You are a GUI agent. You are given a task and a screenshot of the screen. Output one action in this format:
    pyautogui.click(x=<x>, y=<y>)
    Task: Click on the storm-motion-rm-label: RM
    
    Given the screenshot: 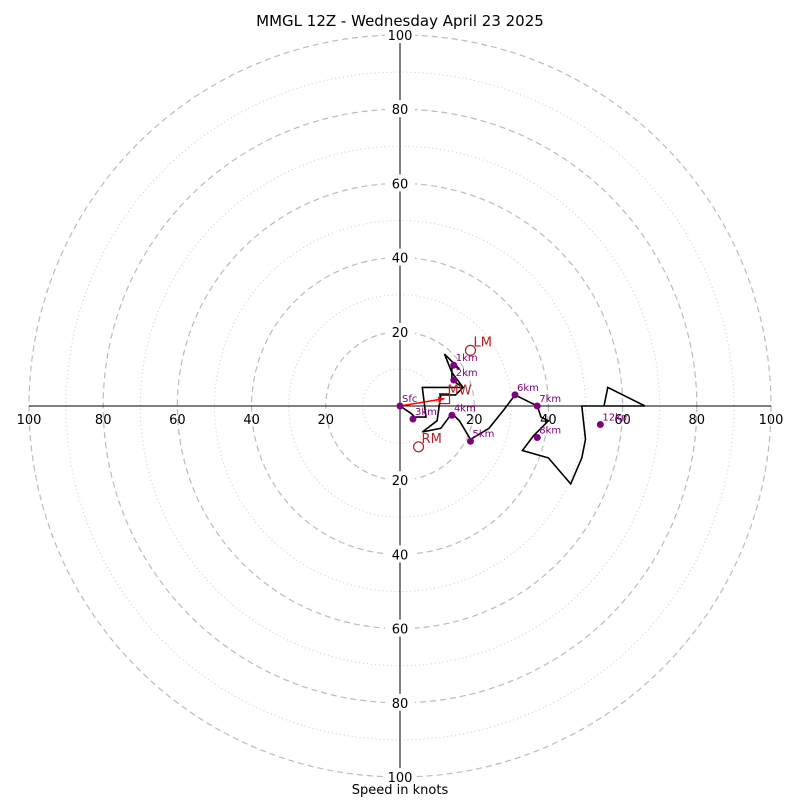 What is the action you would take?
    pyautogui.click(x=432, y=439)
    